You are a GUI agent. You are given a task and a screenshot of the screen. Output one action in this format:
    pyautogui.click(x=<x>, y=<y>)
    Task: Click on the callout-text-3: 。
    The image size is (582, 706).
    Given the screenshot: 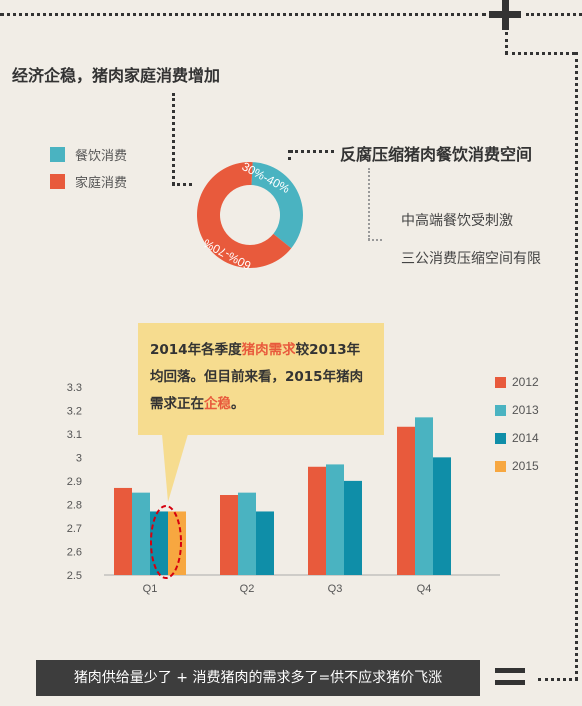 What is the action you would take?
    pyautogui.click(x=238, y=404)
    